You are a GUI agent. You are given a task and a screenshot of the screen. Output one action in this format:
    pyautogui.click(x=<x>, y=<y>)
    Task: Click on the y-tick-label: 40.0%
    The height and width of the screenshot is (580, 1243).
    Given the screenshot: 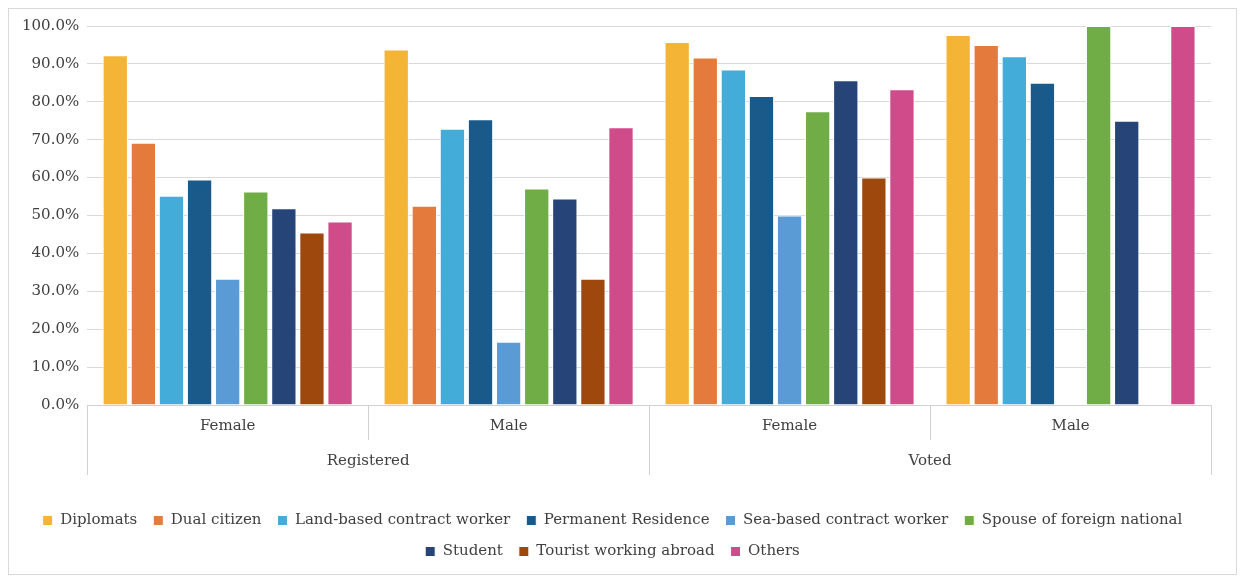 What is the action you would take?
    pyautogui.click(x=55, y=252)
    